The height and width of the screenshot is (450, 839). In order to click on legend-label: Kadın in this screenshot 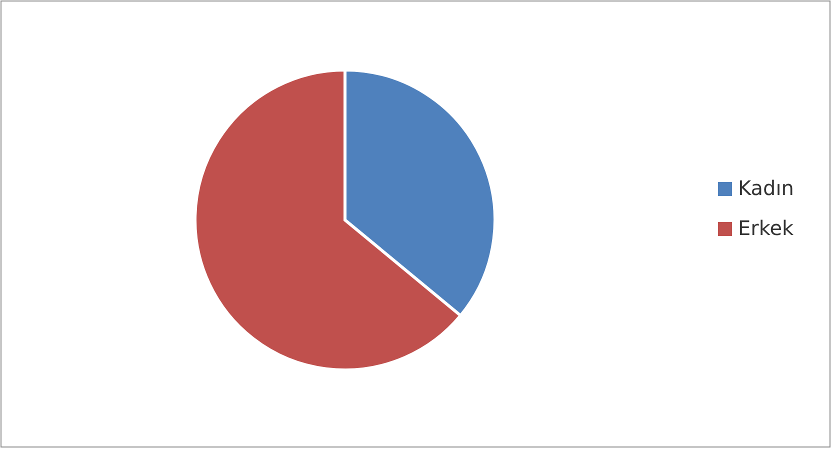, I will do `click(766, 188)`.